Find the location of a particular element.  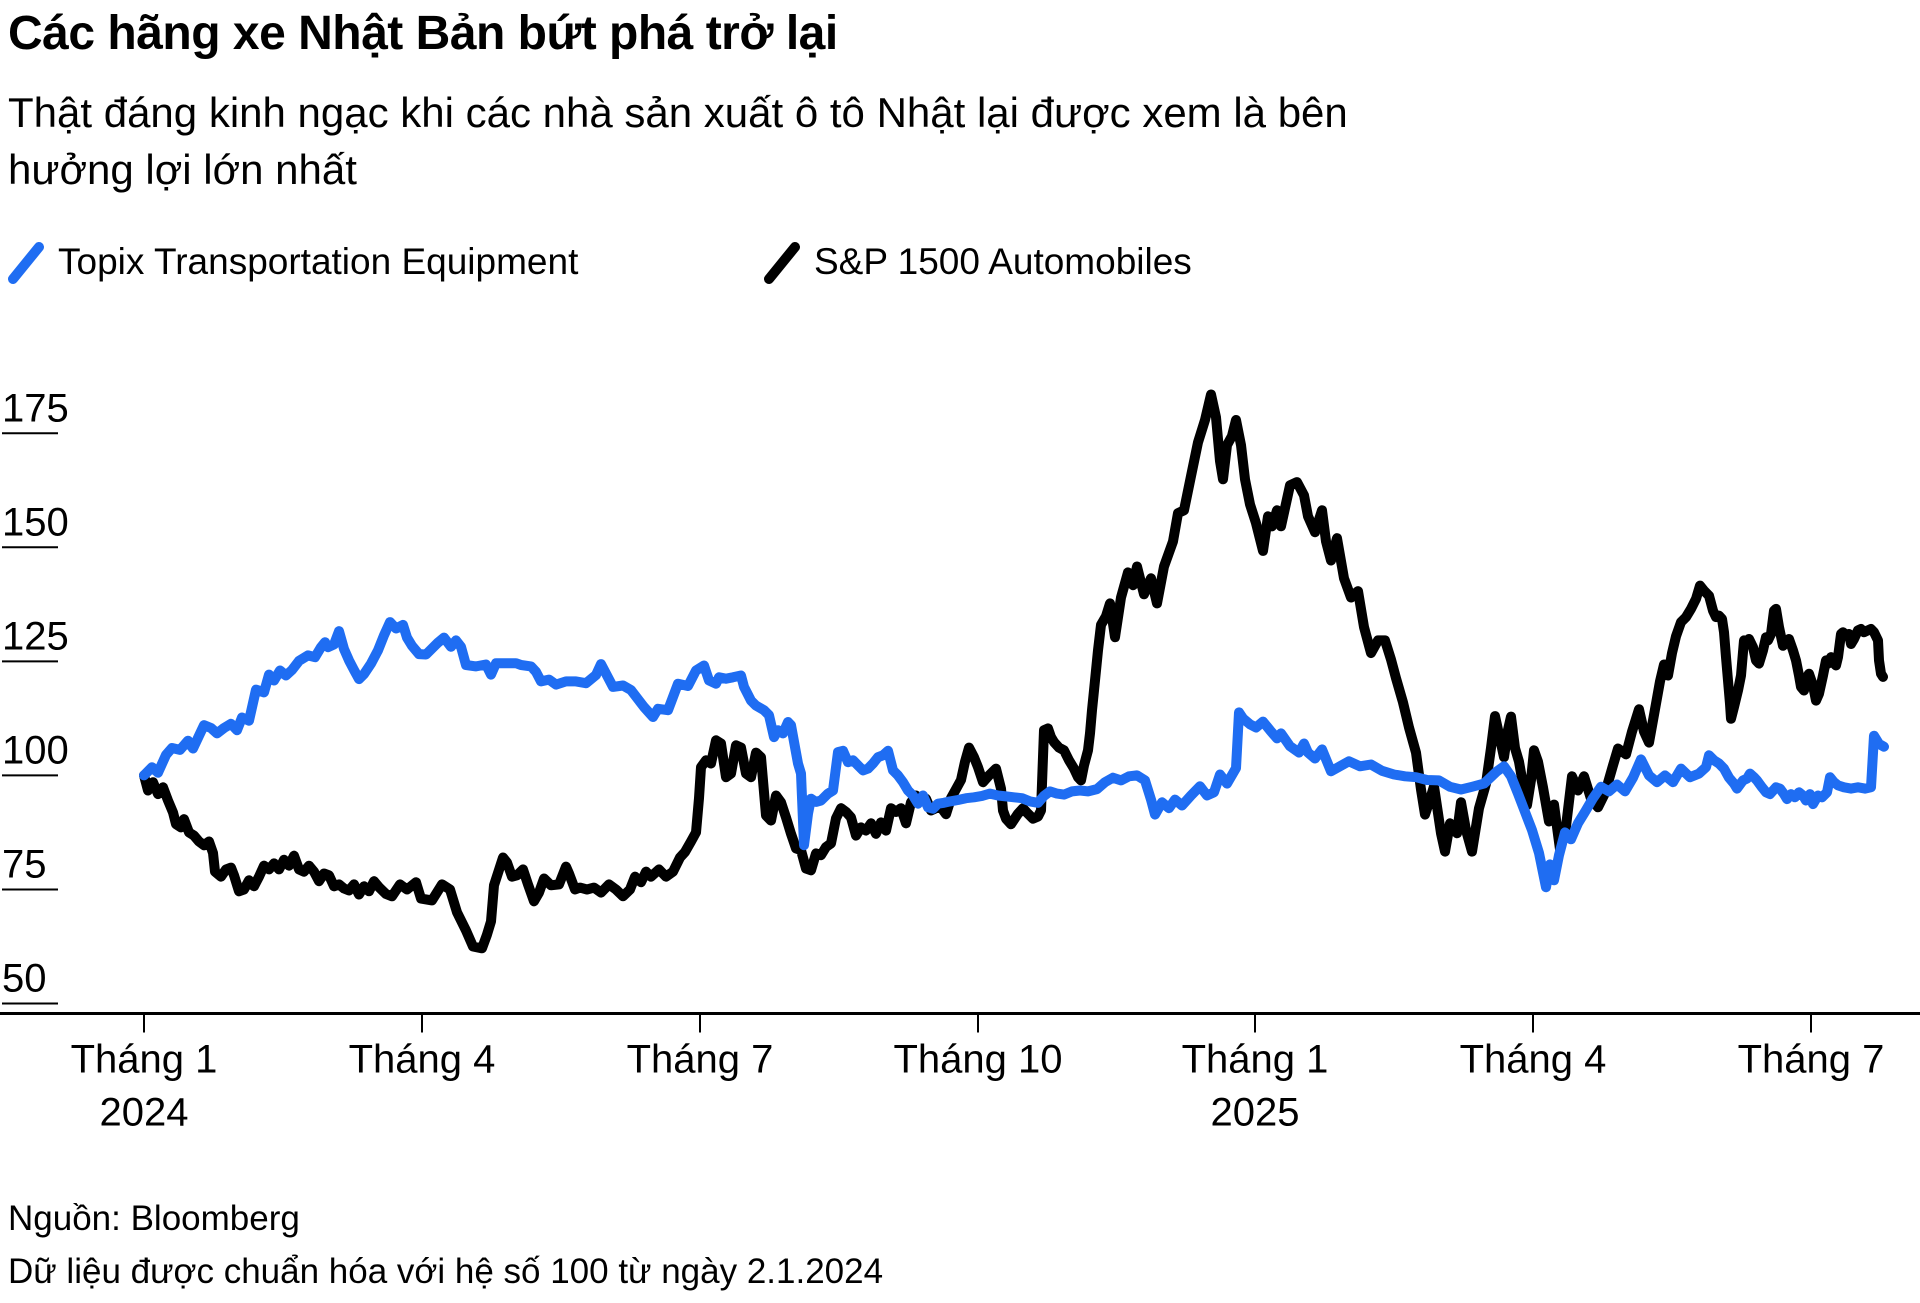

y-axis-label: 125 is located at coordinates (35, 636).